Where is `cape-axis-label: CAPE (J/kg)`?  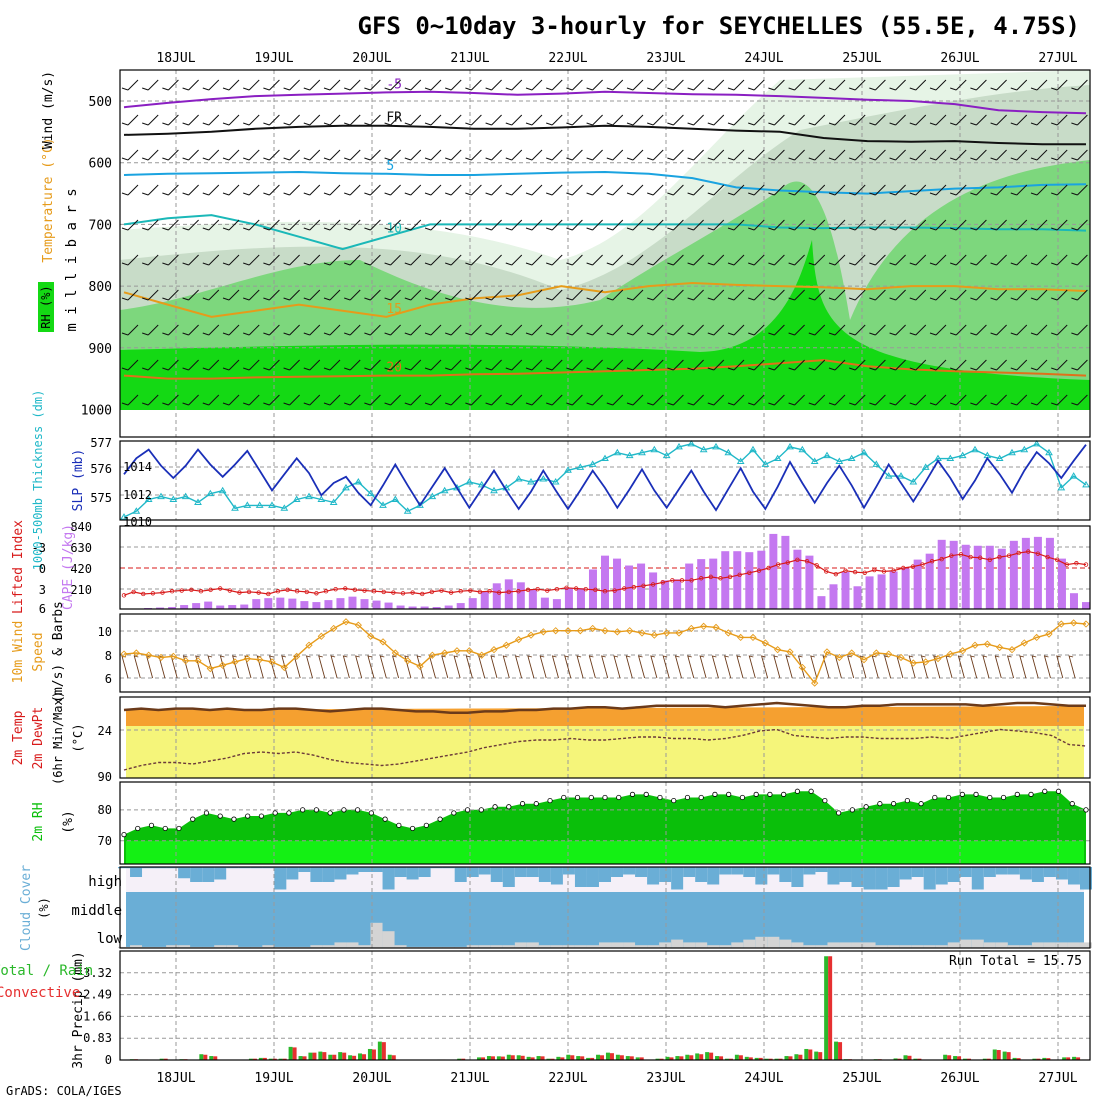
cape-axis-label: CAPE (J/kg) is located at coordinates (68, 567).